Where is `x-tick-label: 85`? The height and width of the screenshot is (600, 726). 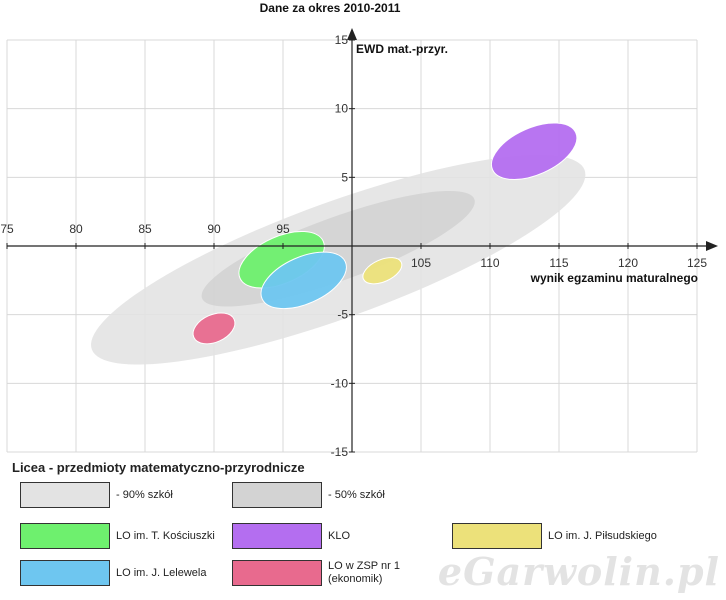 x-tick-label: 85 is located at coordinates (145, 229).